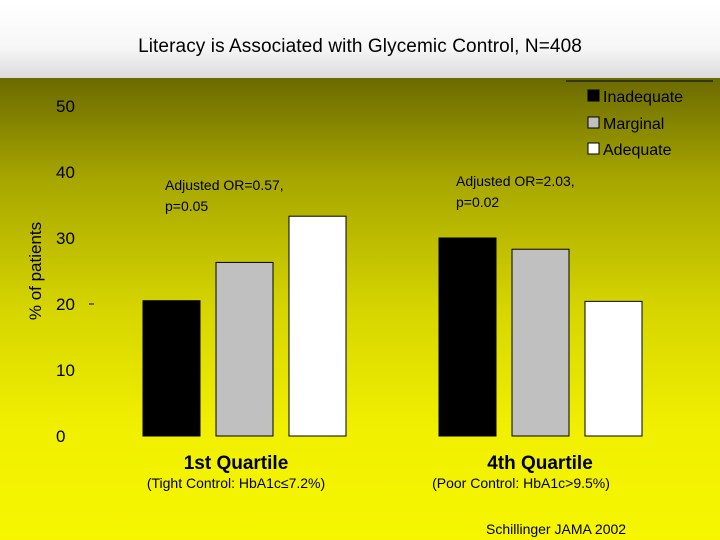  Describe the element at coordinates (35, 271) in the screenshot. I see `y-axis-label: % of patients` at that location.